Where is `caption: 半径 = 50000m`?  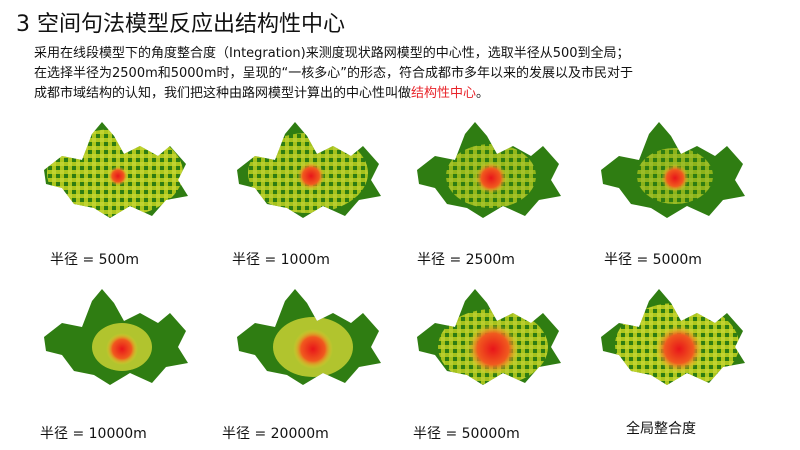
caption: 半径 = 50000m is located at coordinates (466, 434).